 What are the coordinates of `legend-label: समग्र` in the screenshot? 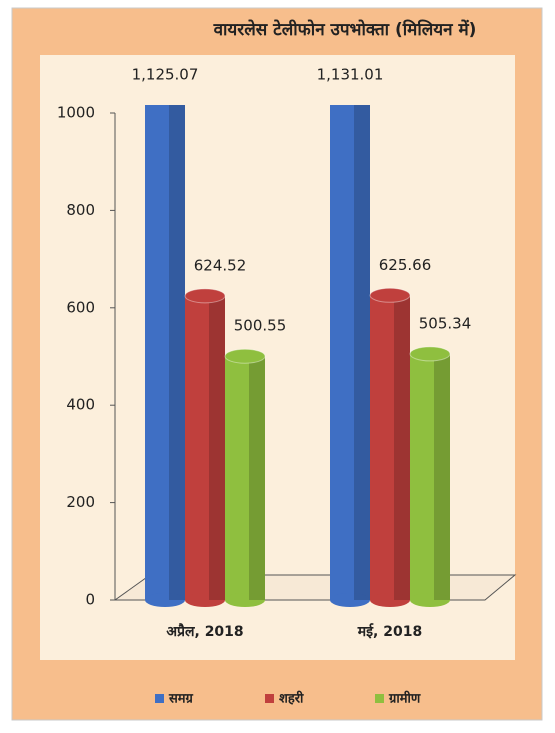 It's located at (181, 699).